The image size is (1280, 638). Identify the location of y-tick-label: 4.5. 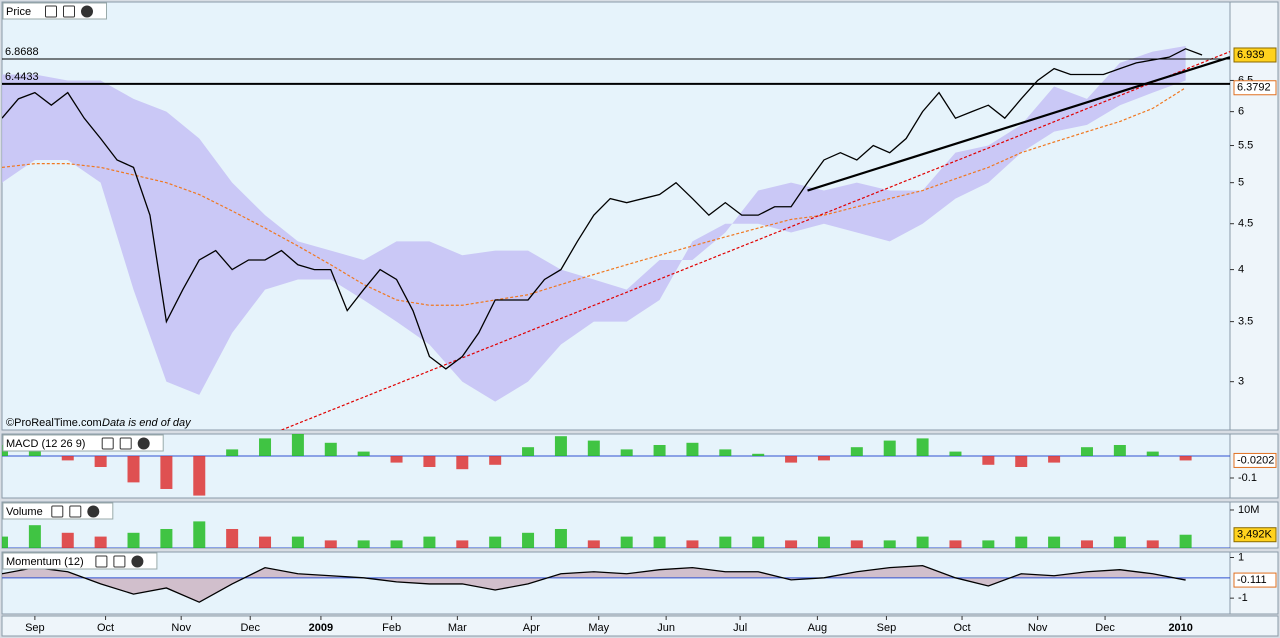
(1245, 224).